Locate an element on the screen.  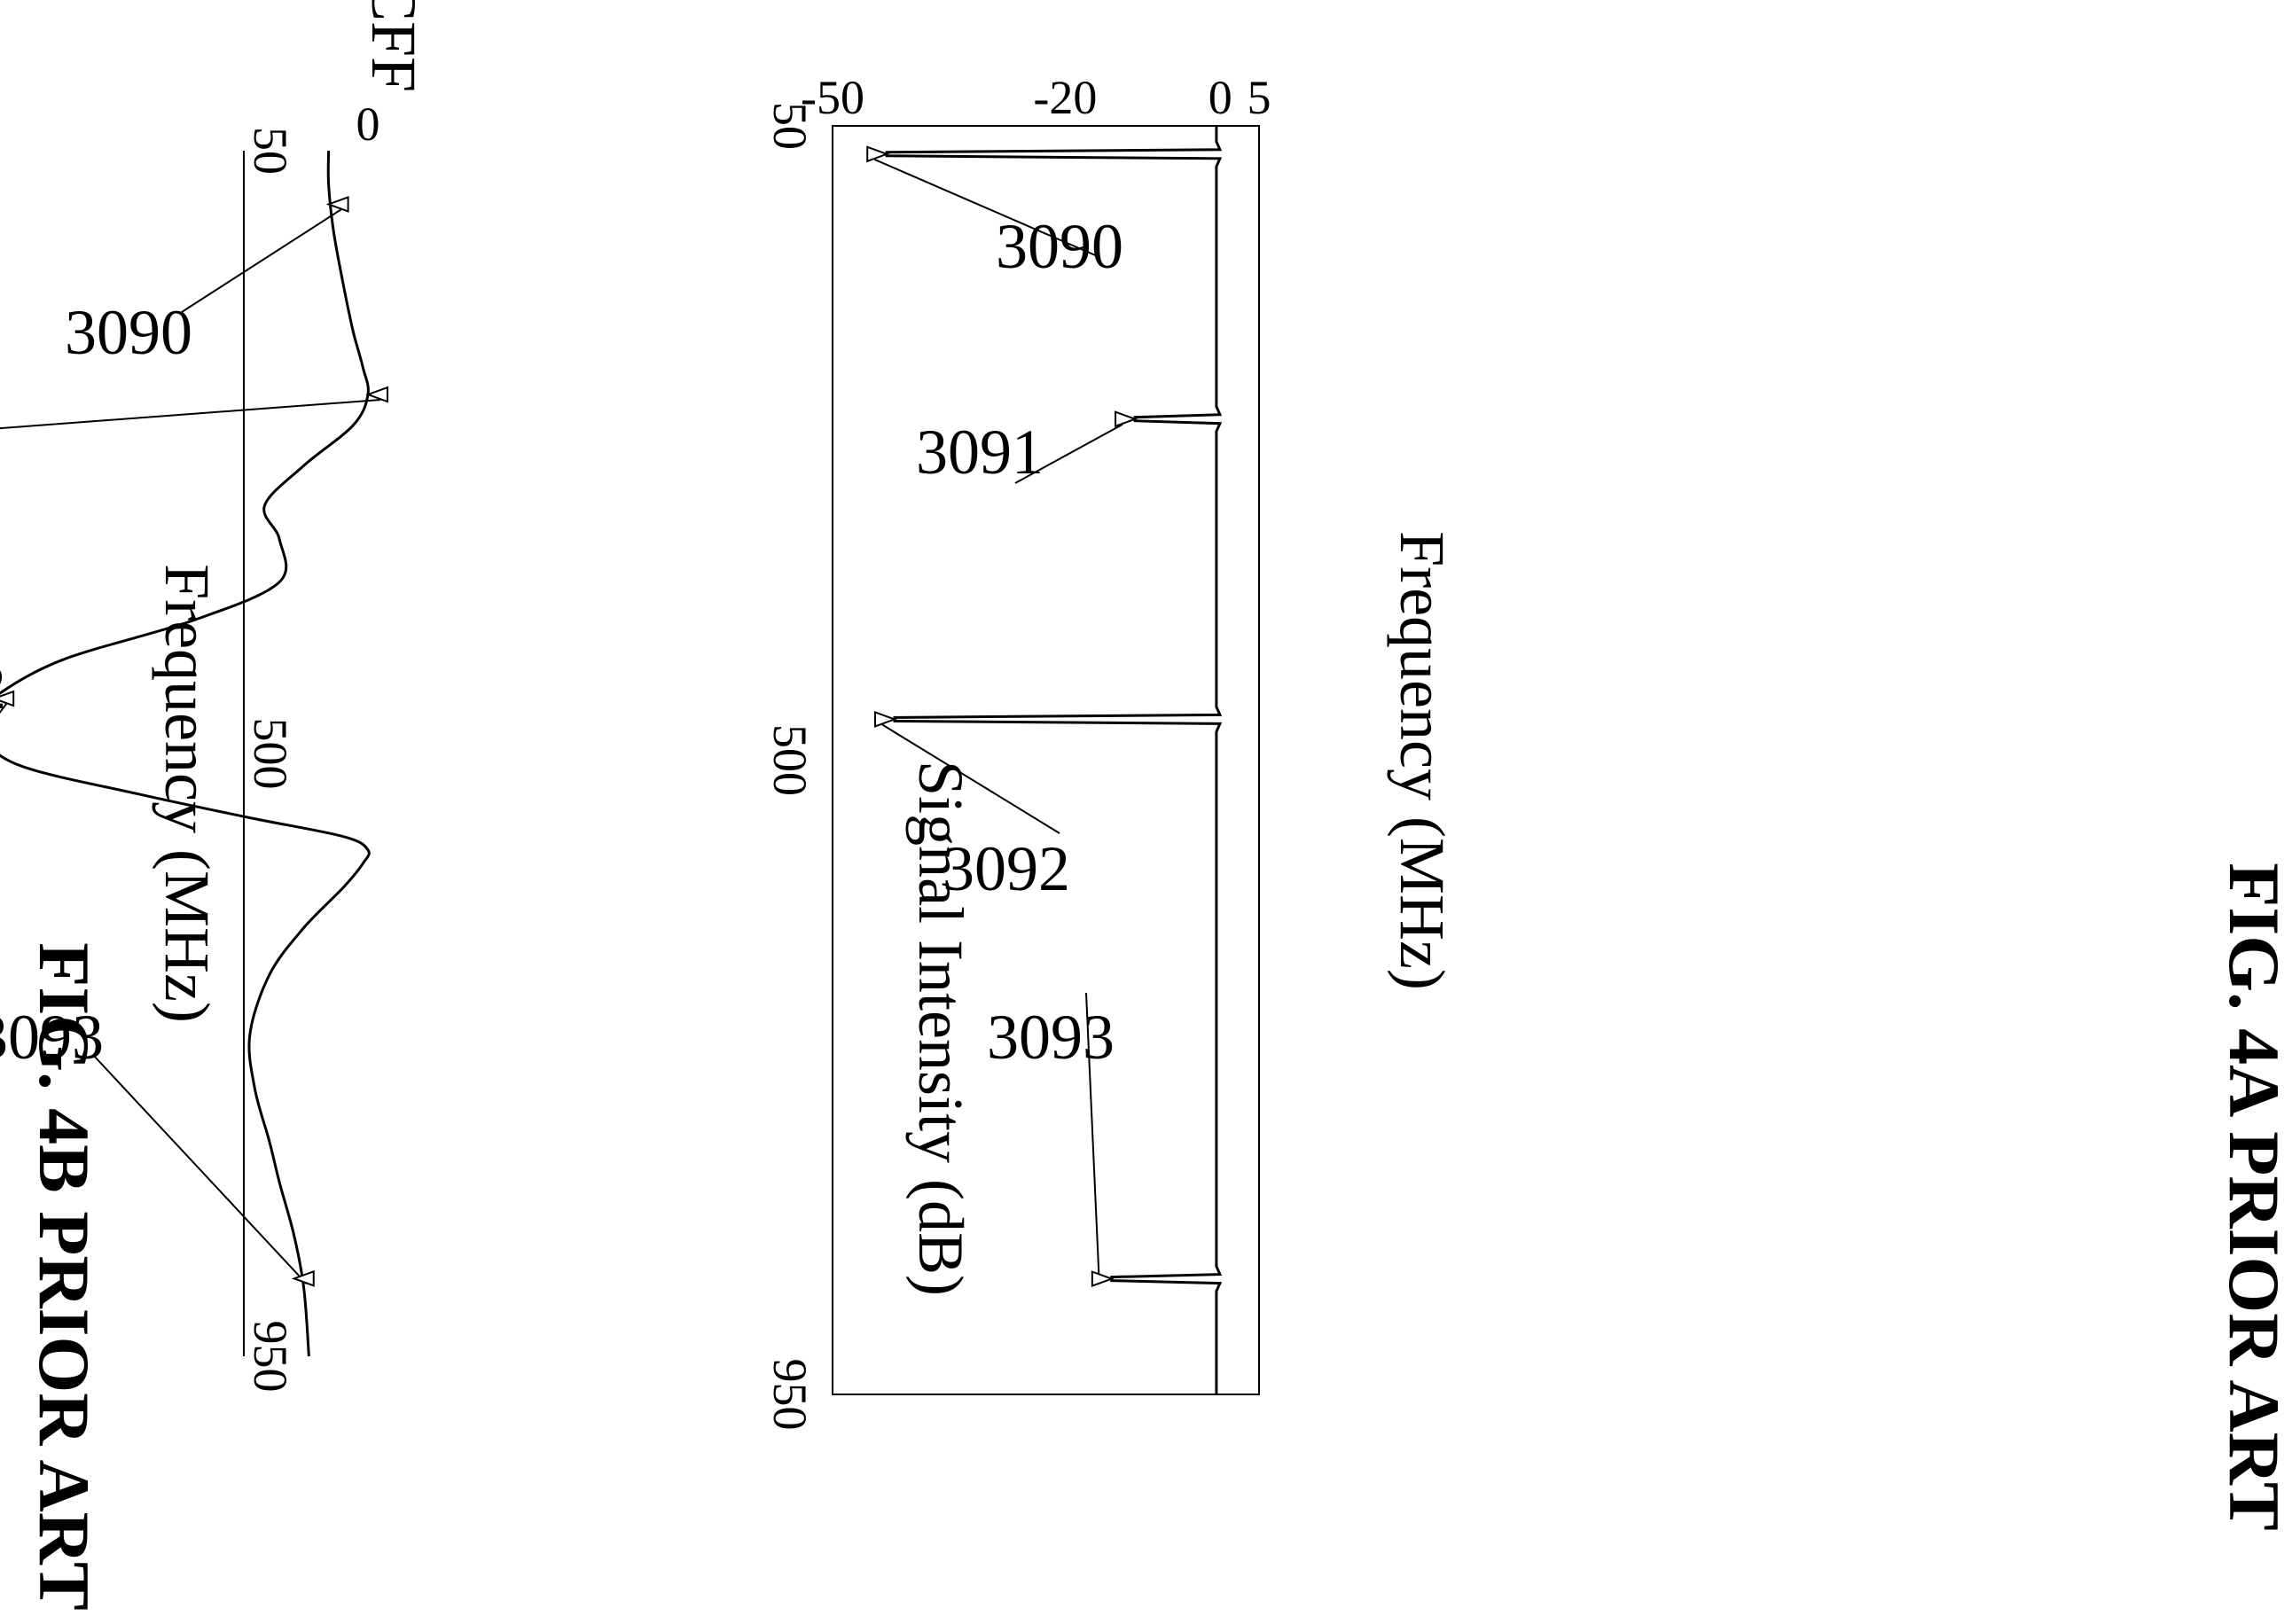
fig-4b-y-tick-label: 0 is located at coordinates (368, 125).